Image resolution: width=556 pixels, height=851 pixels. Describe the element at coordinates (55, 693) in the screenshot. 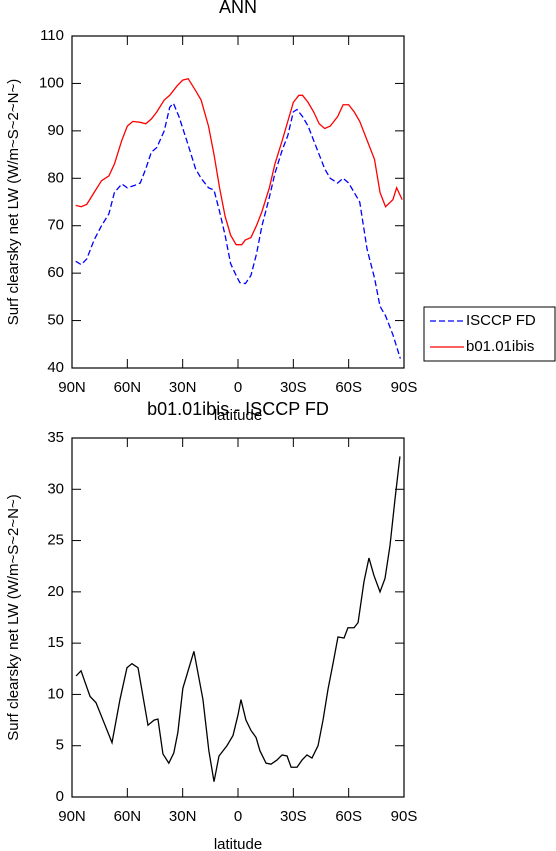

I see `y-tick-label: 10` at that location.